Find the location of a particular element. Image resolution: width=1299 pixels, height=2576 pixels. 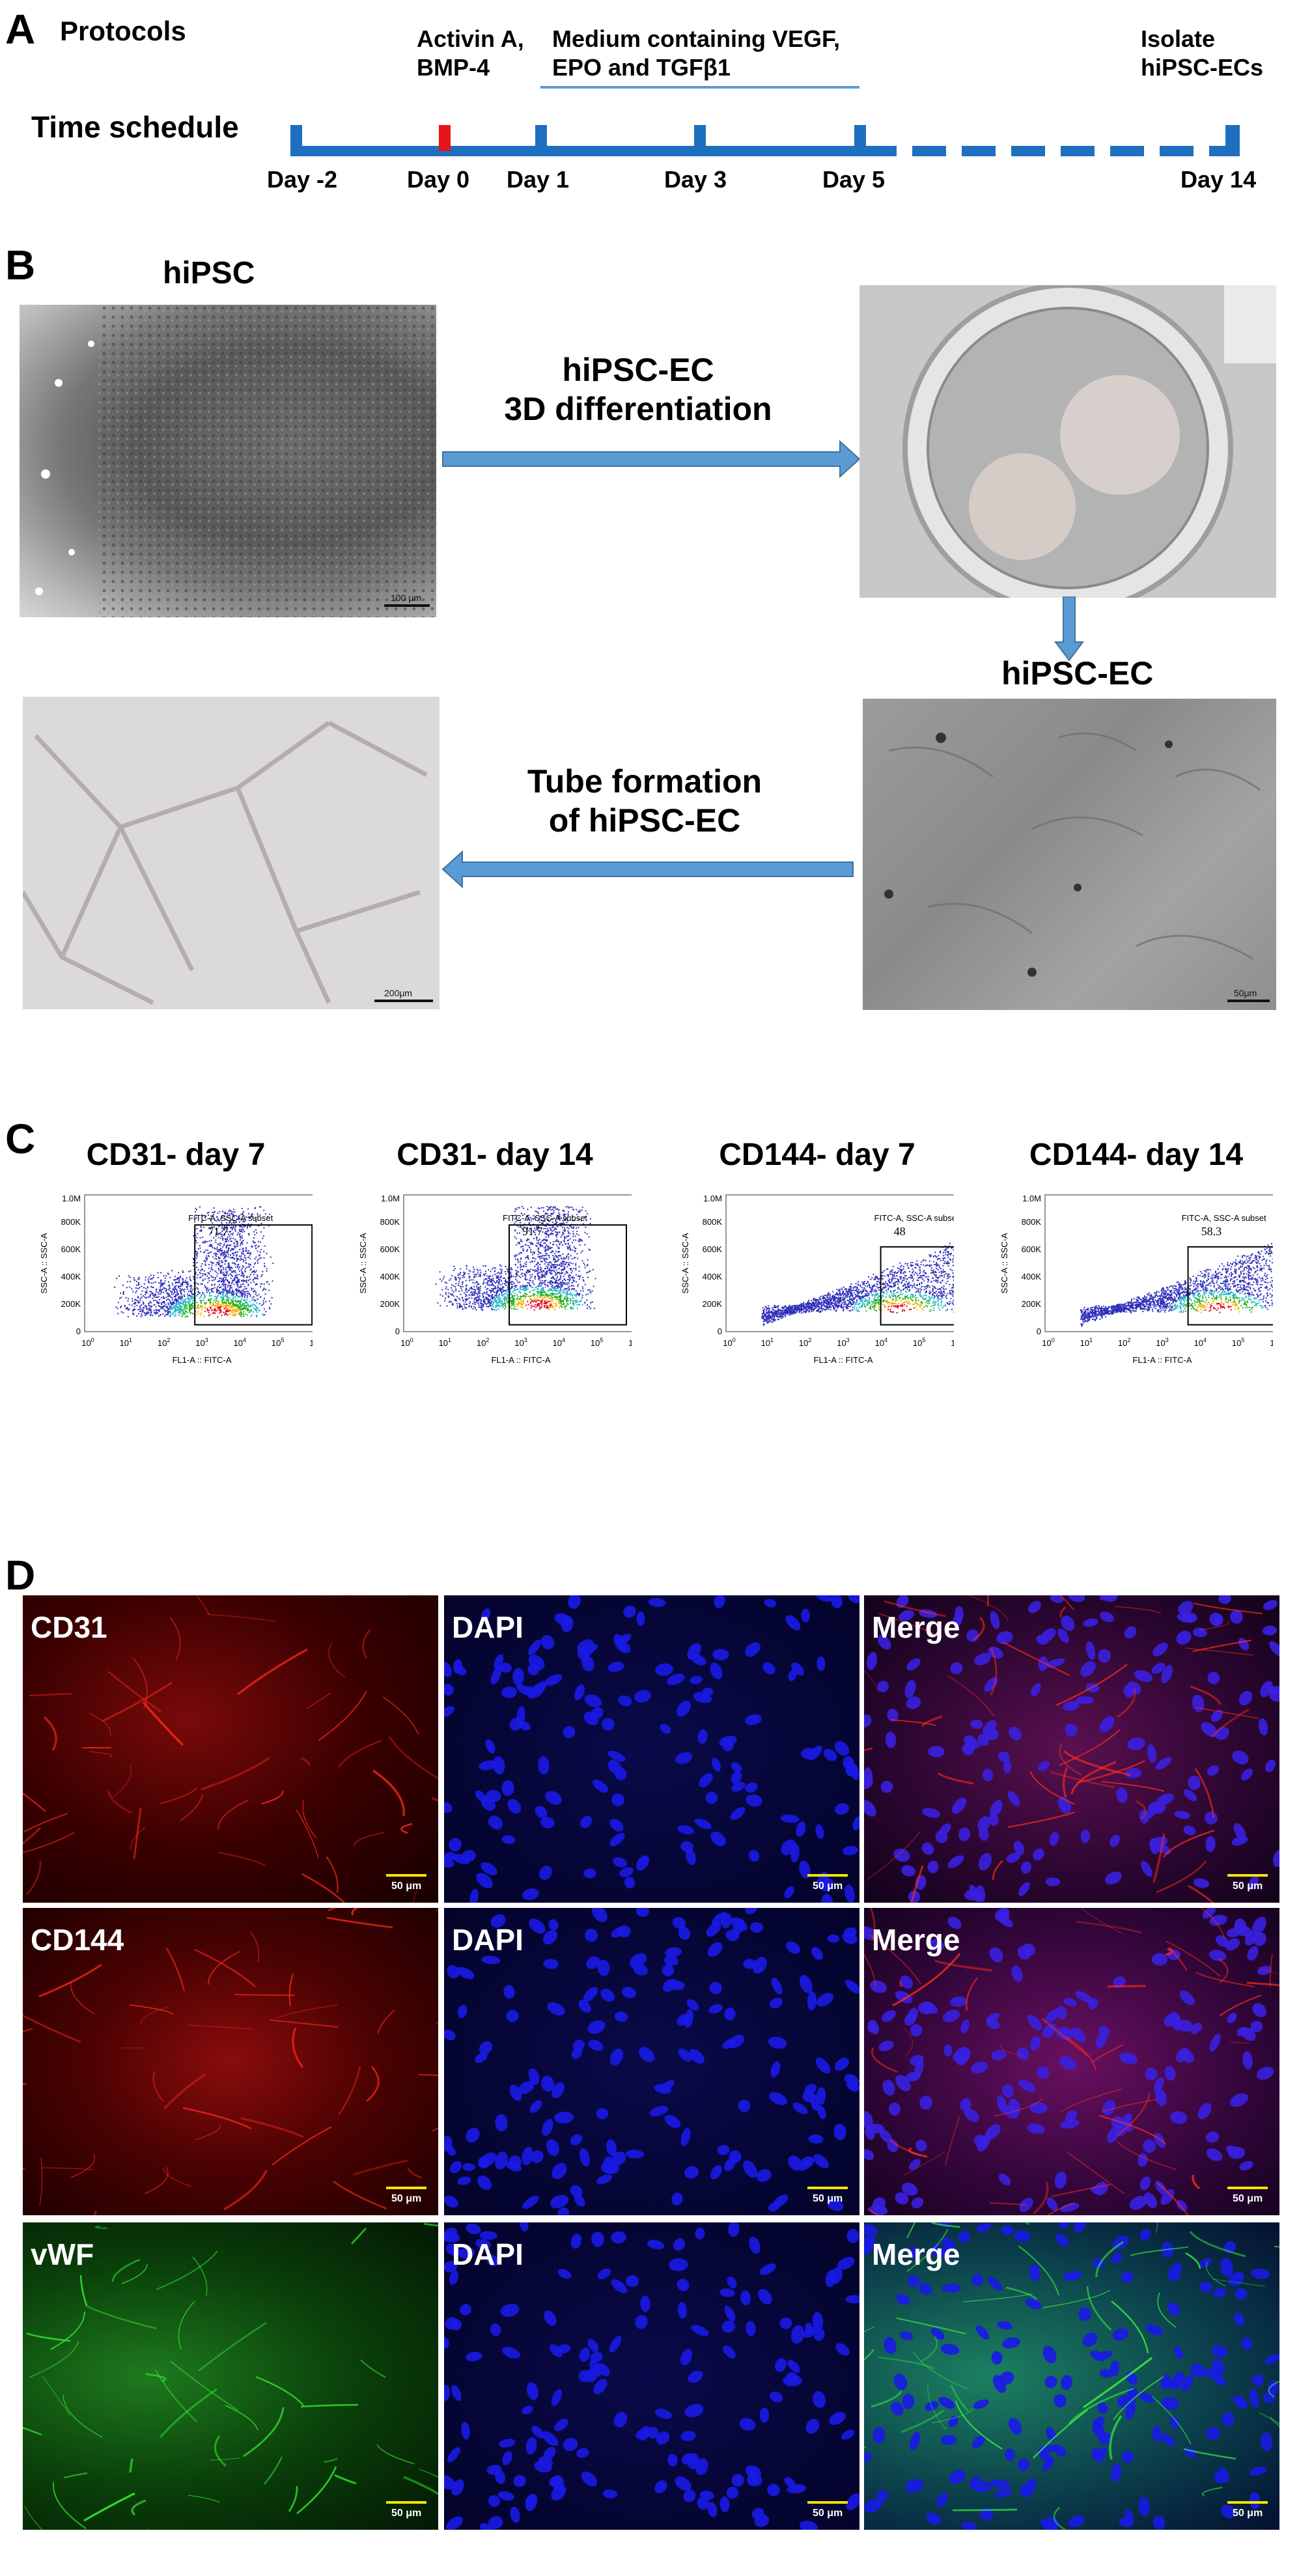

hipsc-micrograph: 100 μm is located at coordinates (228, 461).